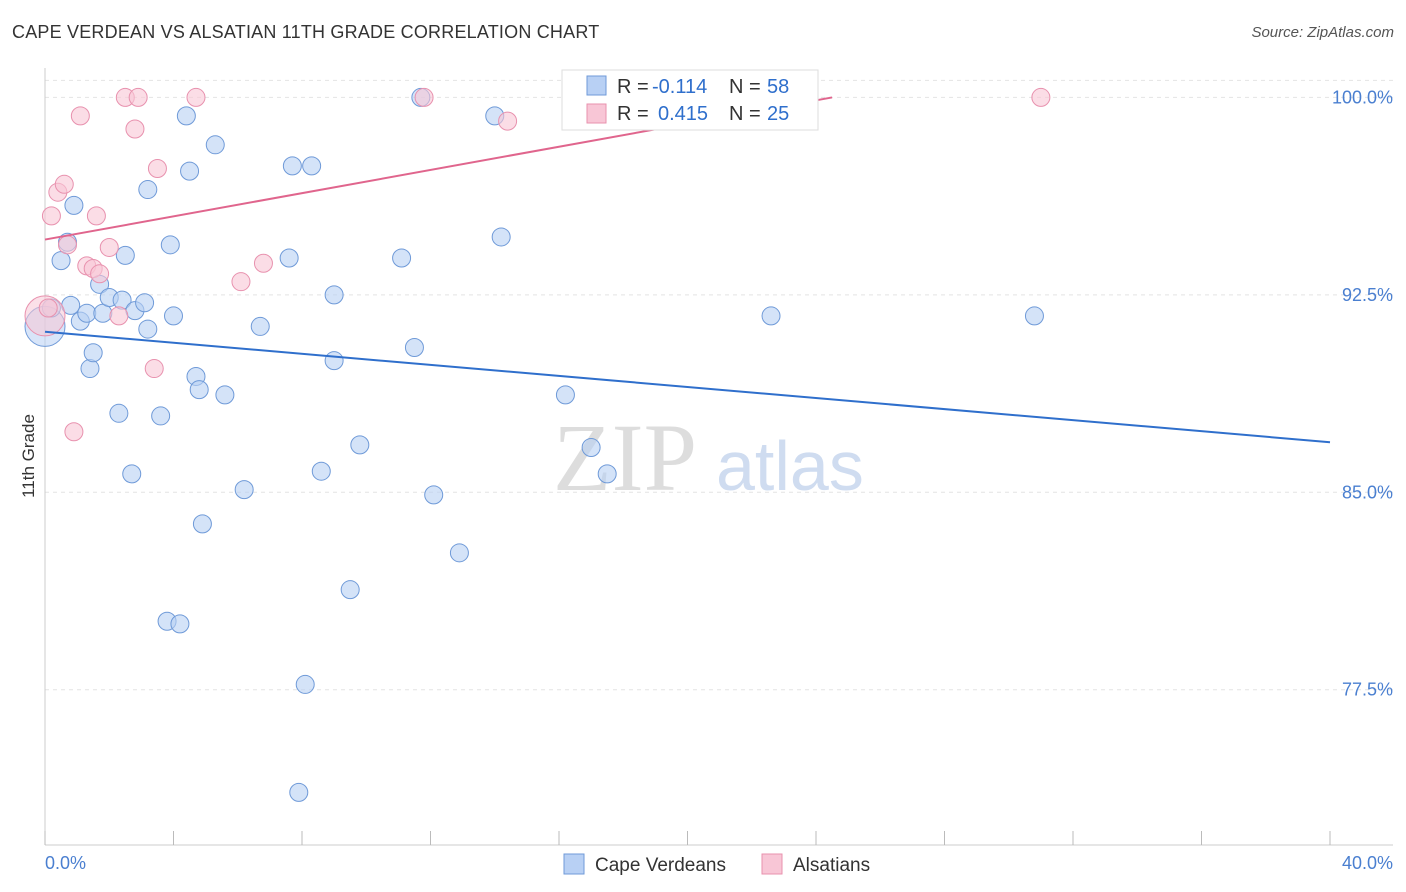  Describe the element at coordinates (574, 864) in the screenshot. I see `series-legend-swatch-cape-verdeans` at that location.